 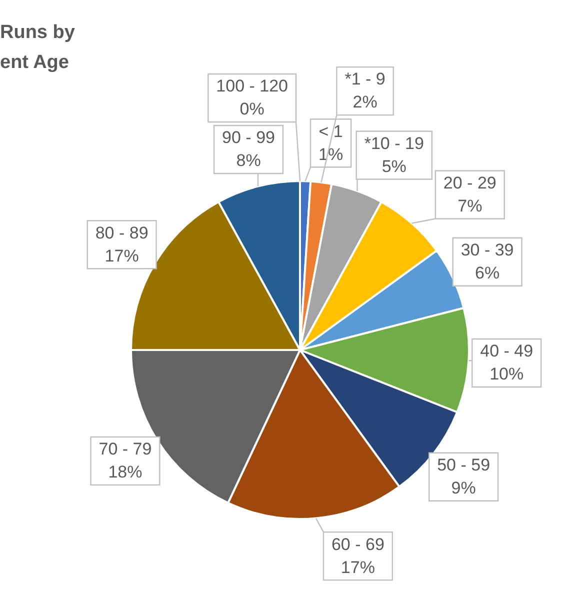 What do you see at coordinates (507, 374) in the screenshot?
I see `data-label: 10%` at bounding box center [507, 374].